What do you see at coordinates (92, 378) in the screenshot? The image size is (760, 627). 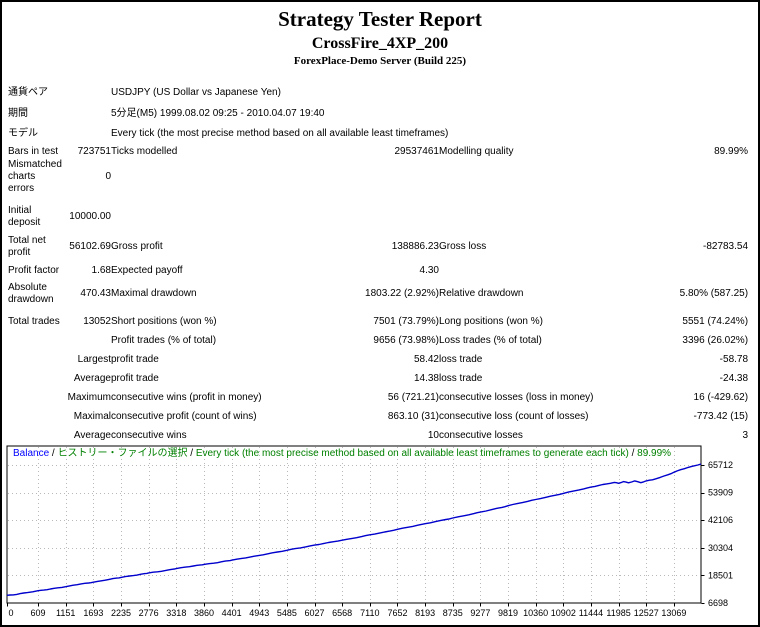 I see `stat-value: Average` at bounding box center [92, 378].